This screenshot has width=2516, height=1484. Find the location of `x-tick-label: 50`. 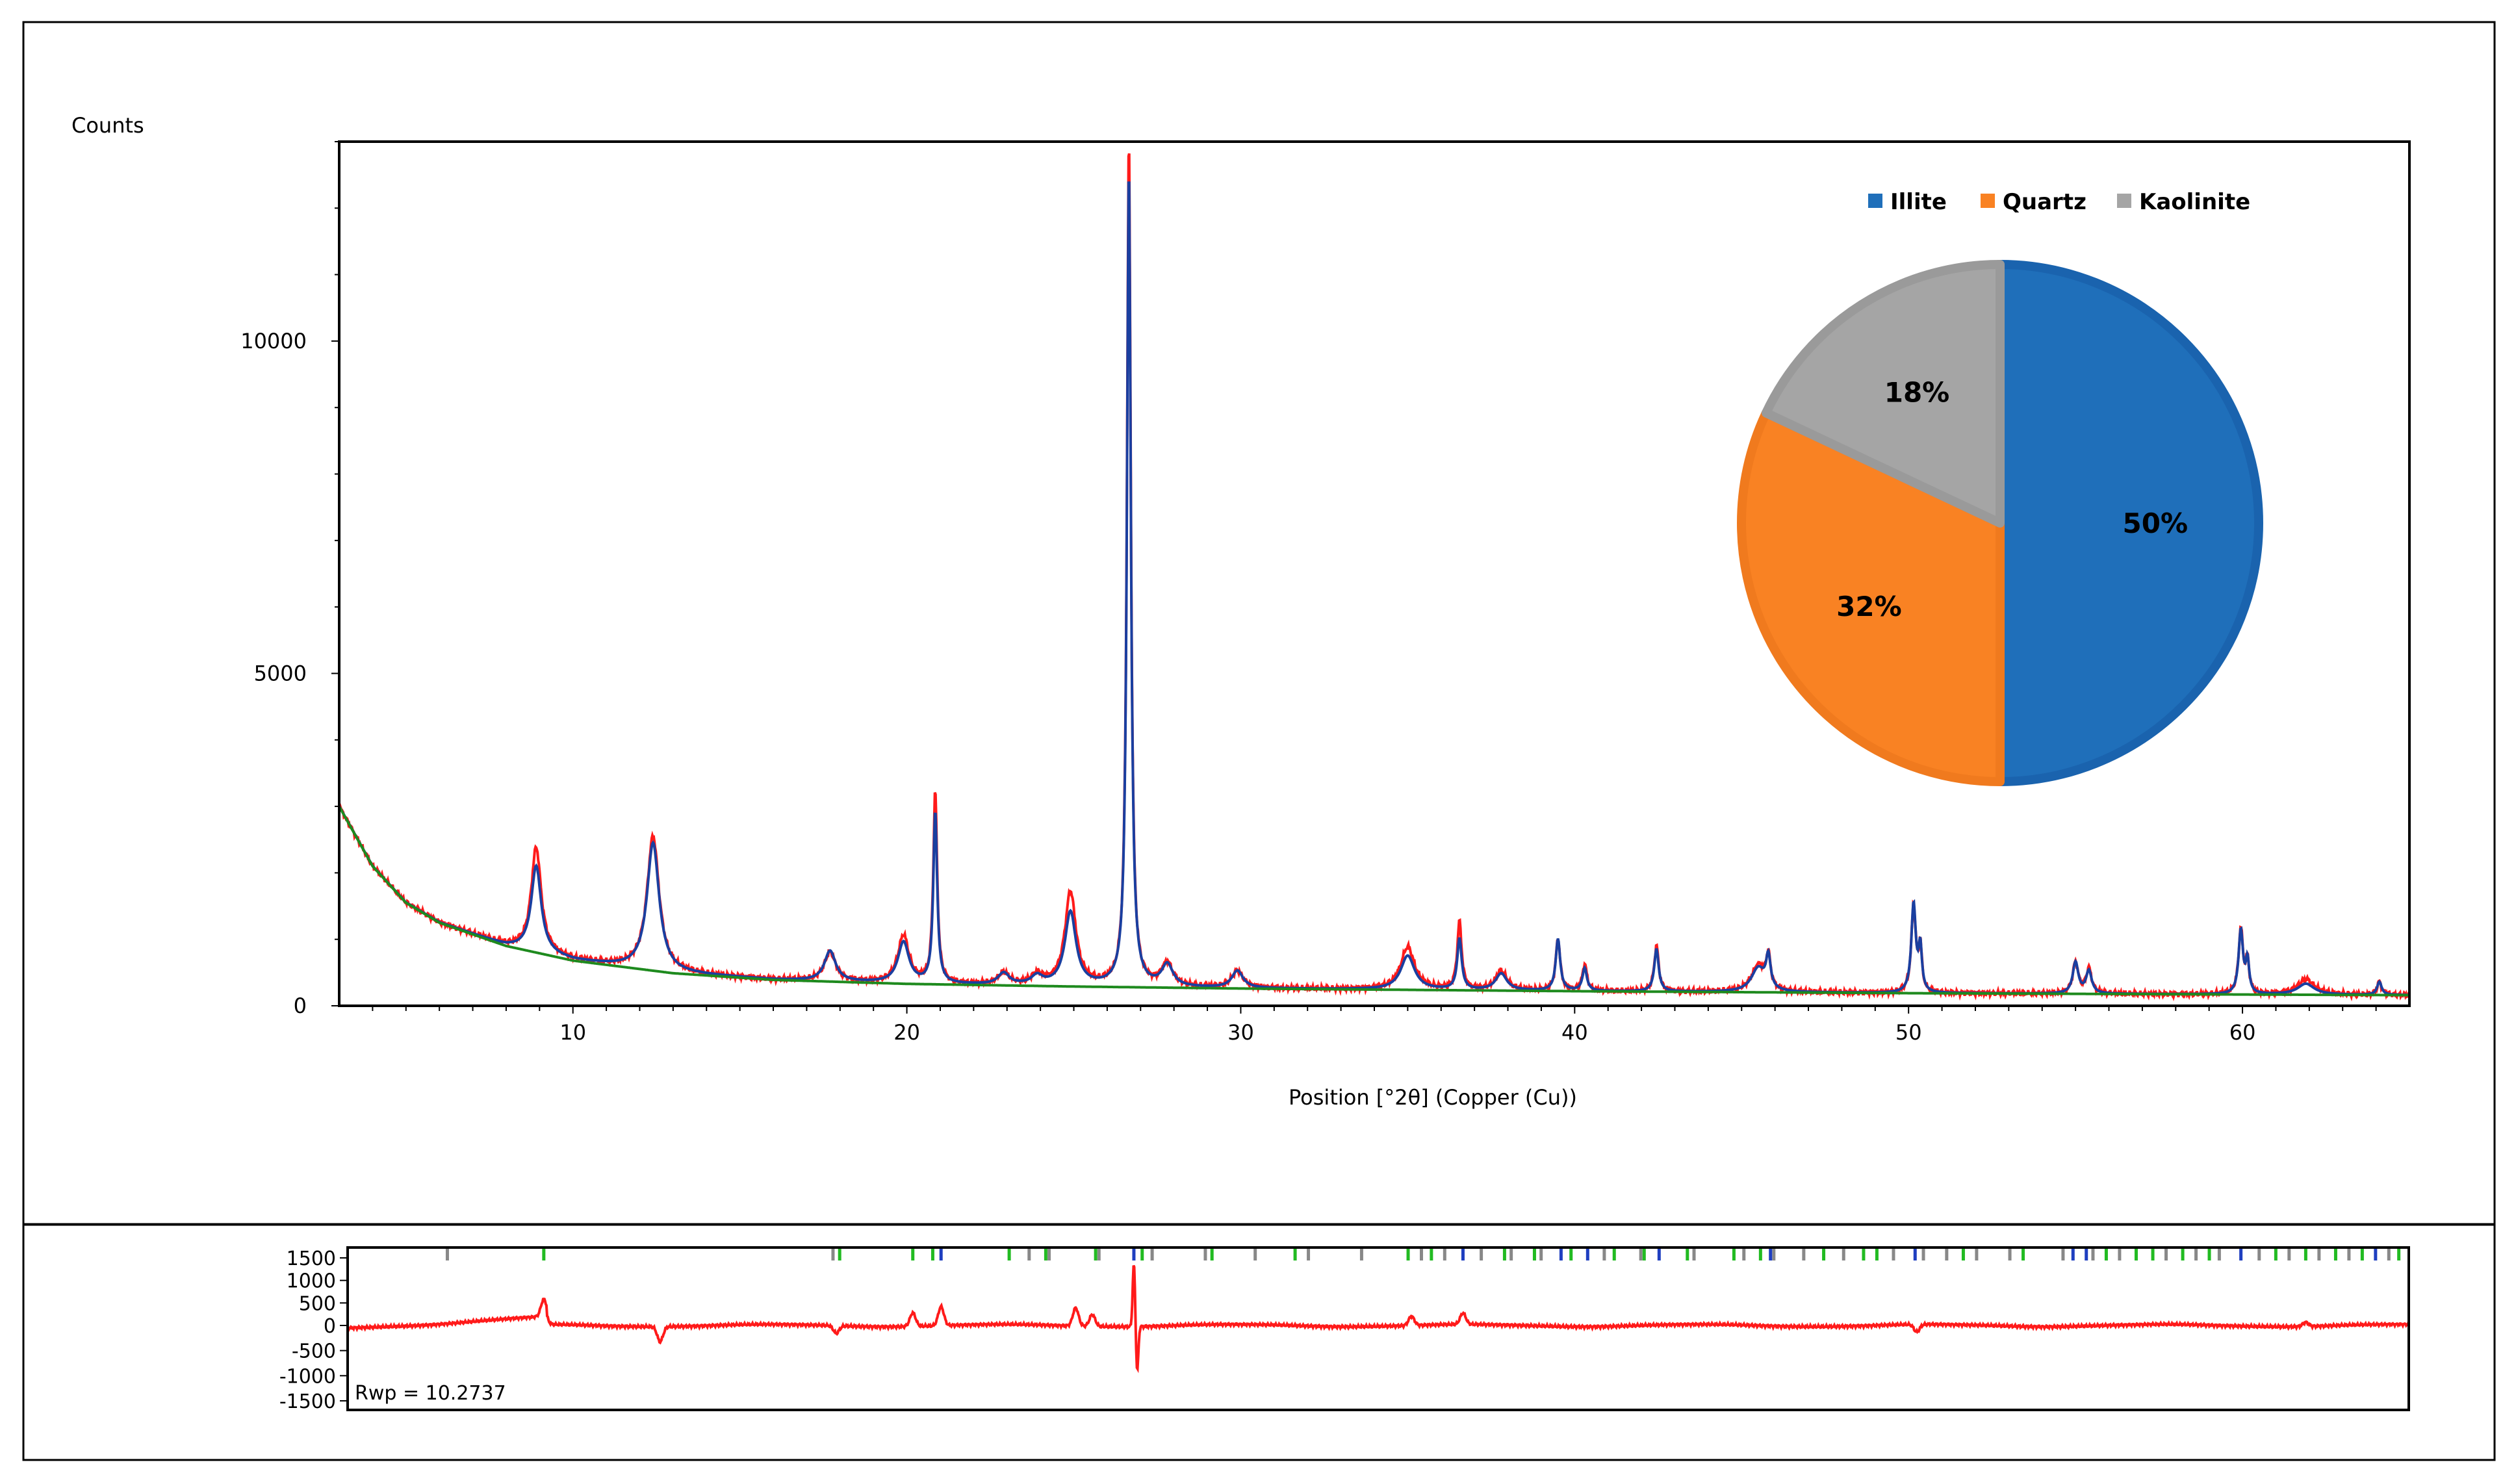

x-tick-label: 50 is located at coordinates (1908, 1032).